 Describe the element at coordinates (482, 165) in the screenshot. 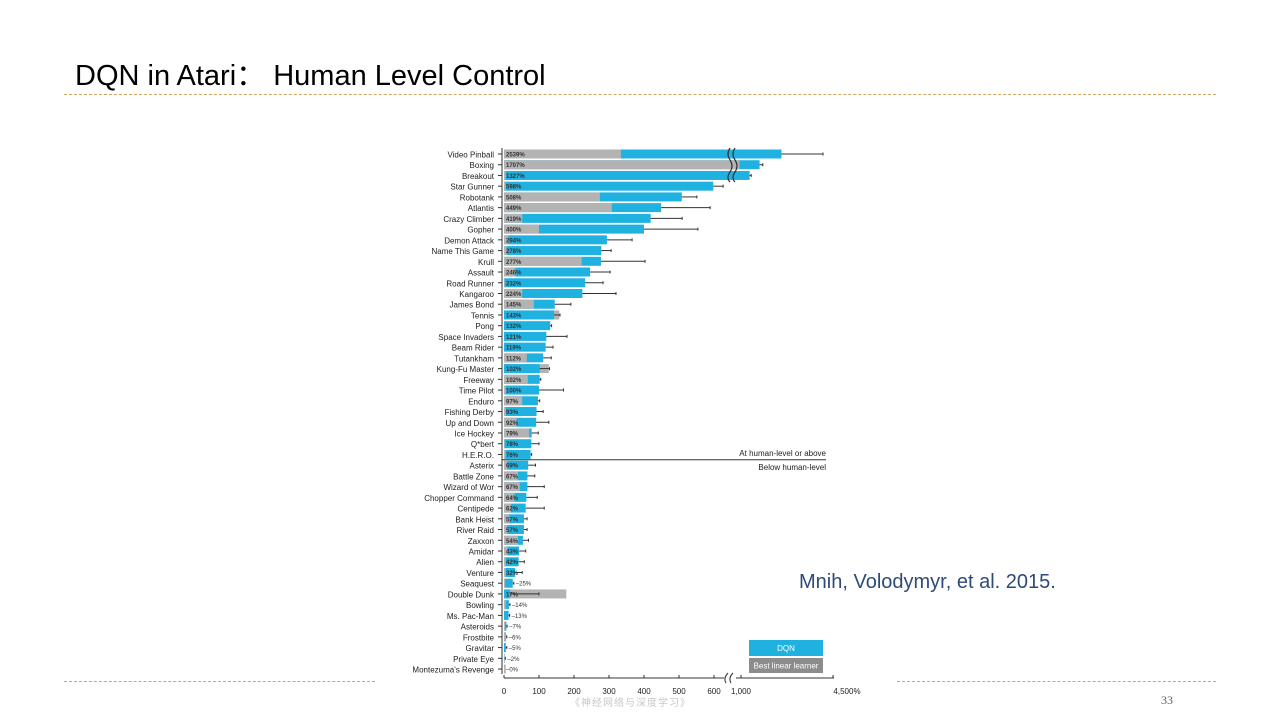

I see `game-label: Boxing` at that location.